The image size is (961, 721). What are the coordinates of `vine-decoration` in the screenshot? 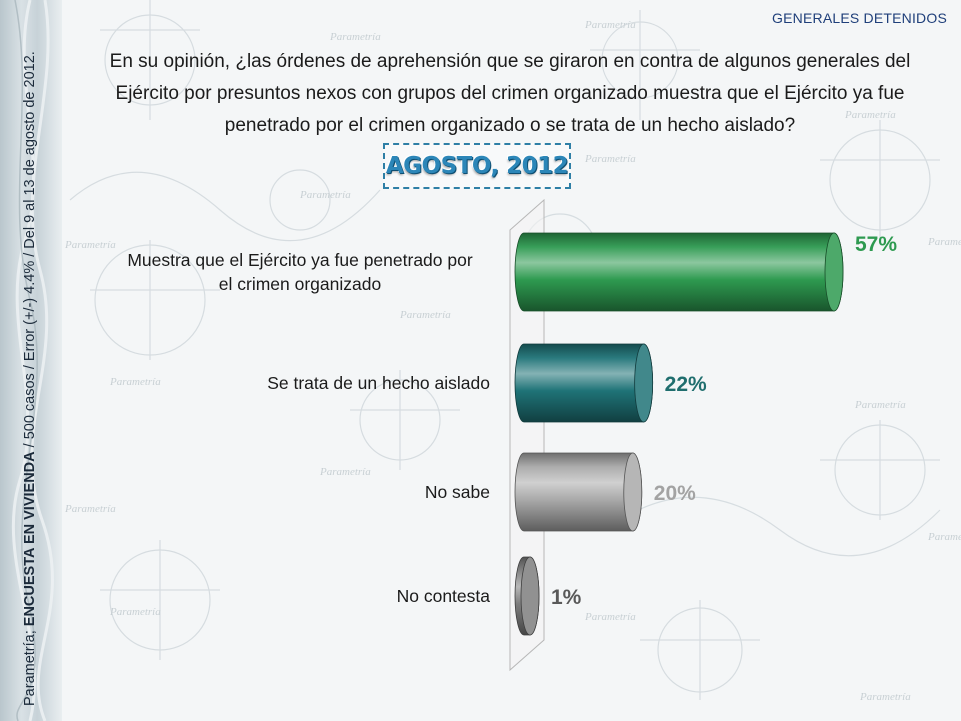 It's located at (32, 360).